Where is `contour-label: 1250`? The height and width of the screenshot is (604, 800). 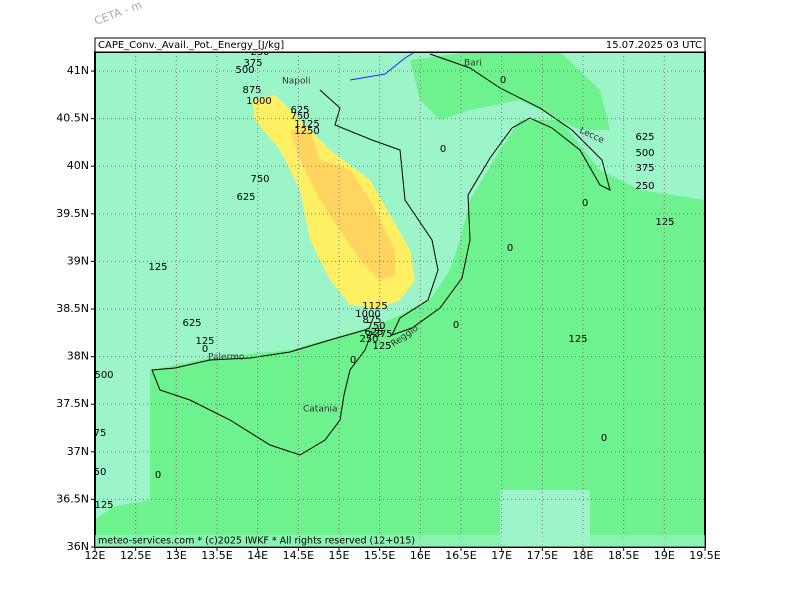 contour-label: 1250 is located at coordinates (306, 131).